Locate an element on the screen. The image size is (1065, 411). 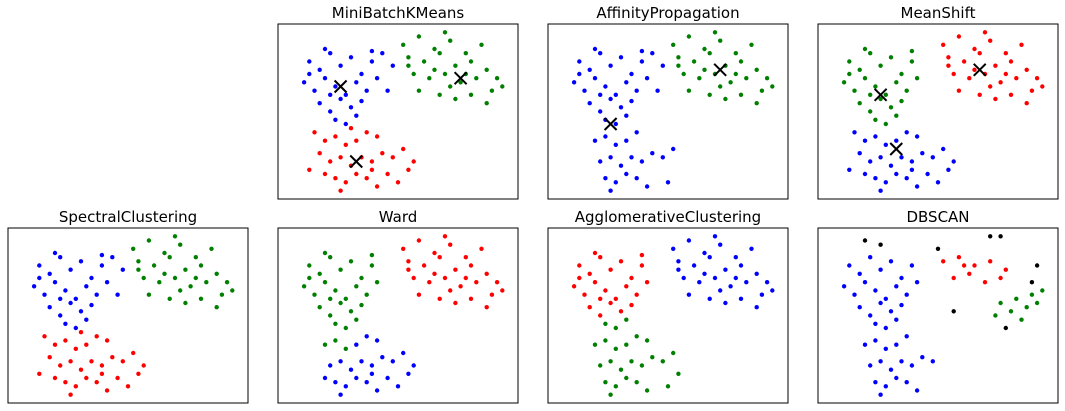
panel-title: AffinityPropagation is located at coordinates (667, 13).